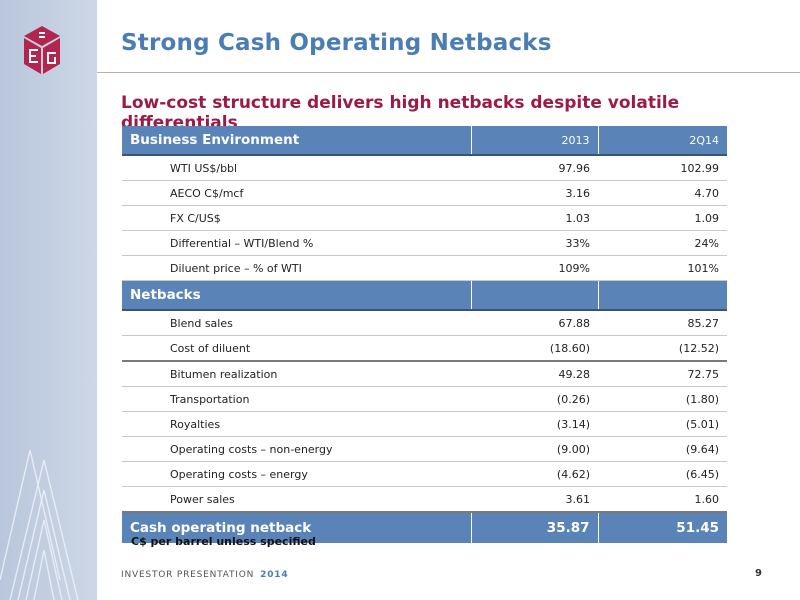 This screenshot has width=800, height=600. Describe the element at coordinates (662, 399) in the screenshot. I see `cell-2q14: (1.80)` at that location.